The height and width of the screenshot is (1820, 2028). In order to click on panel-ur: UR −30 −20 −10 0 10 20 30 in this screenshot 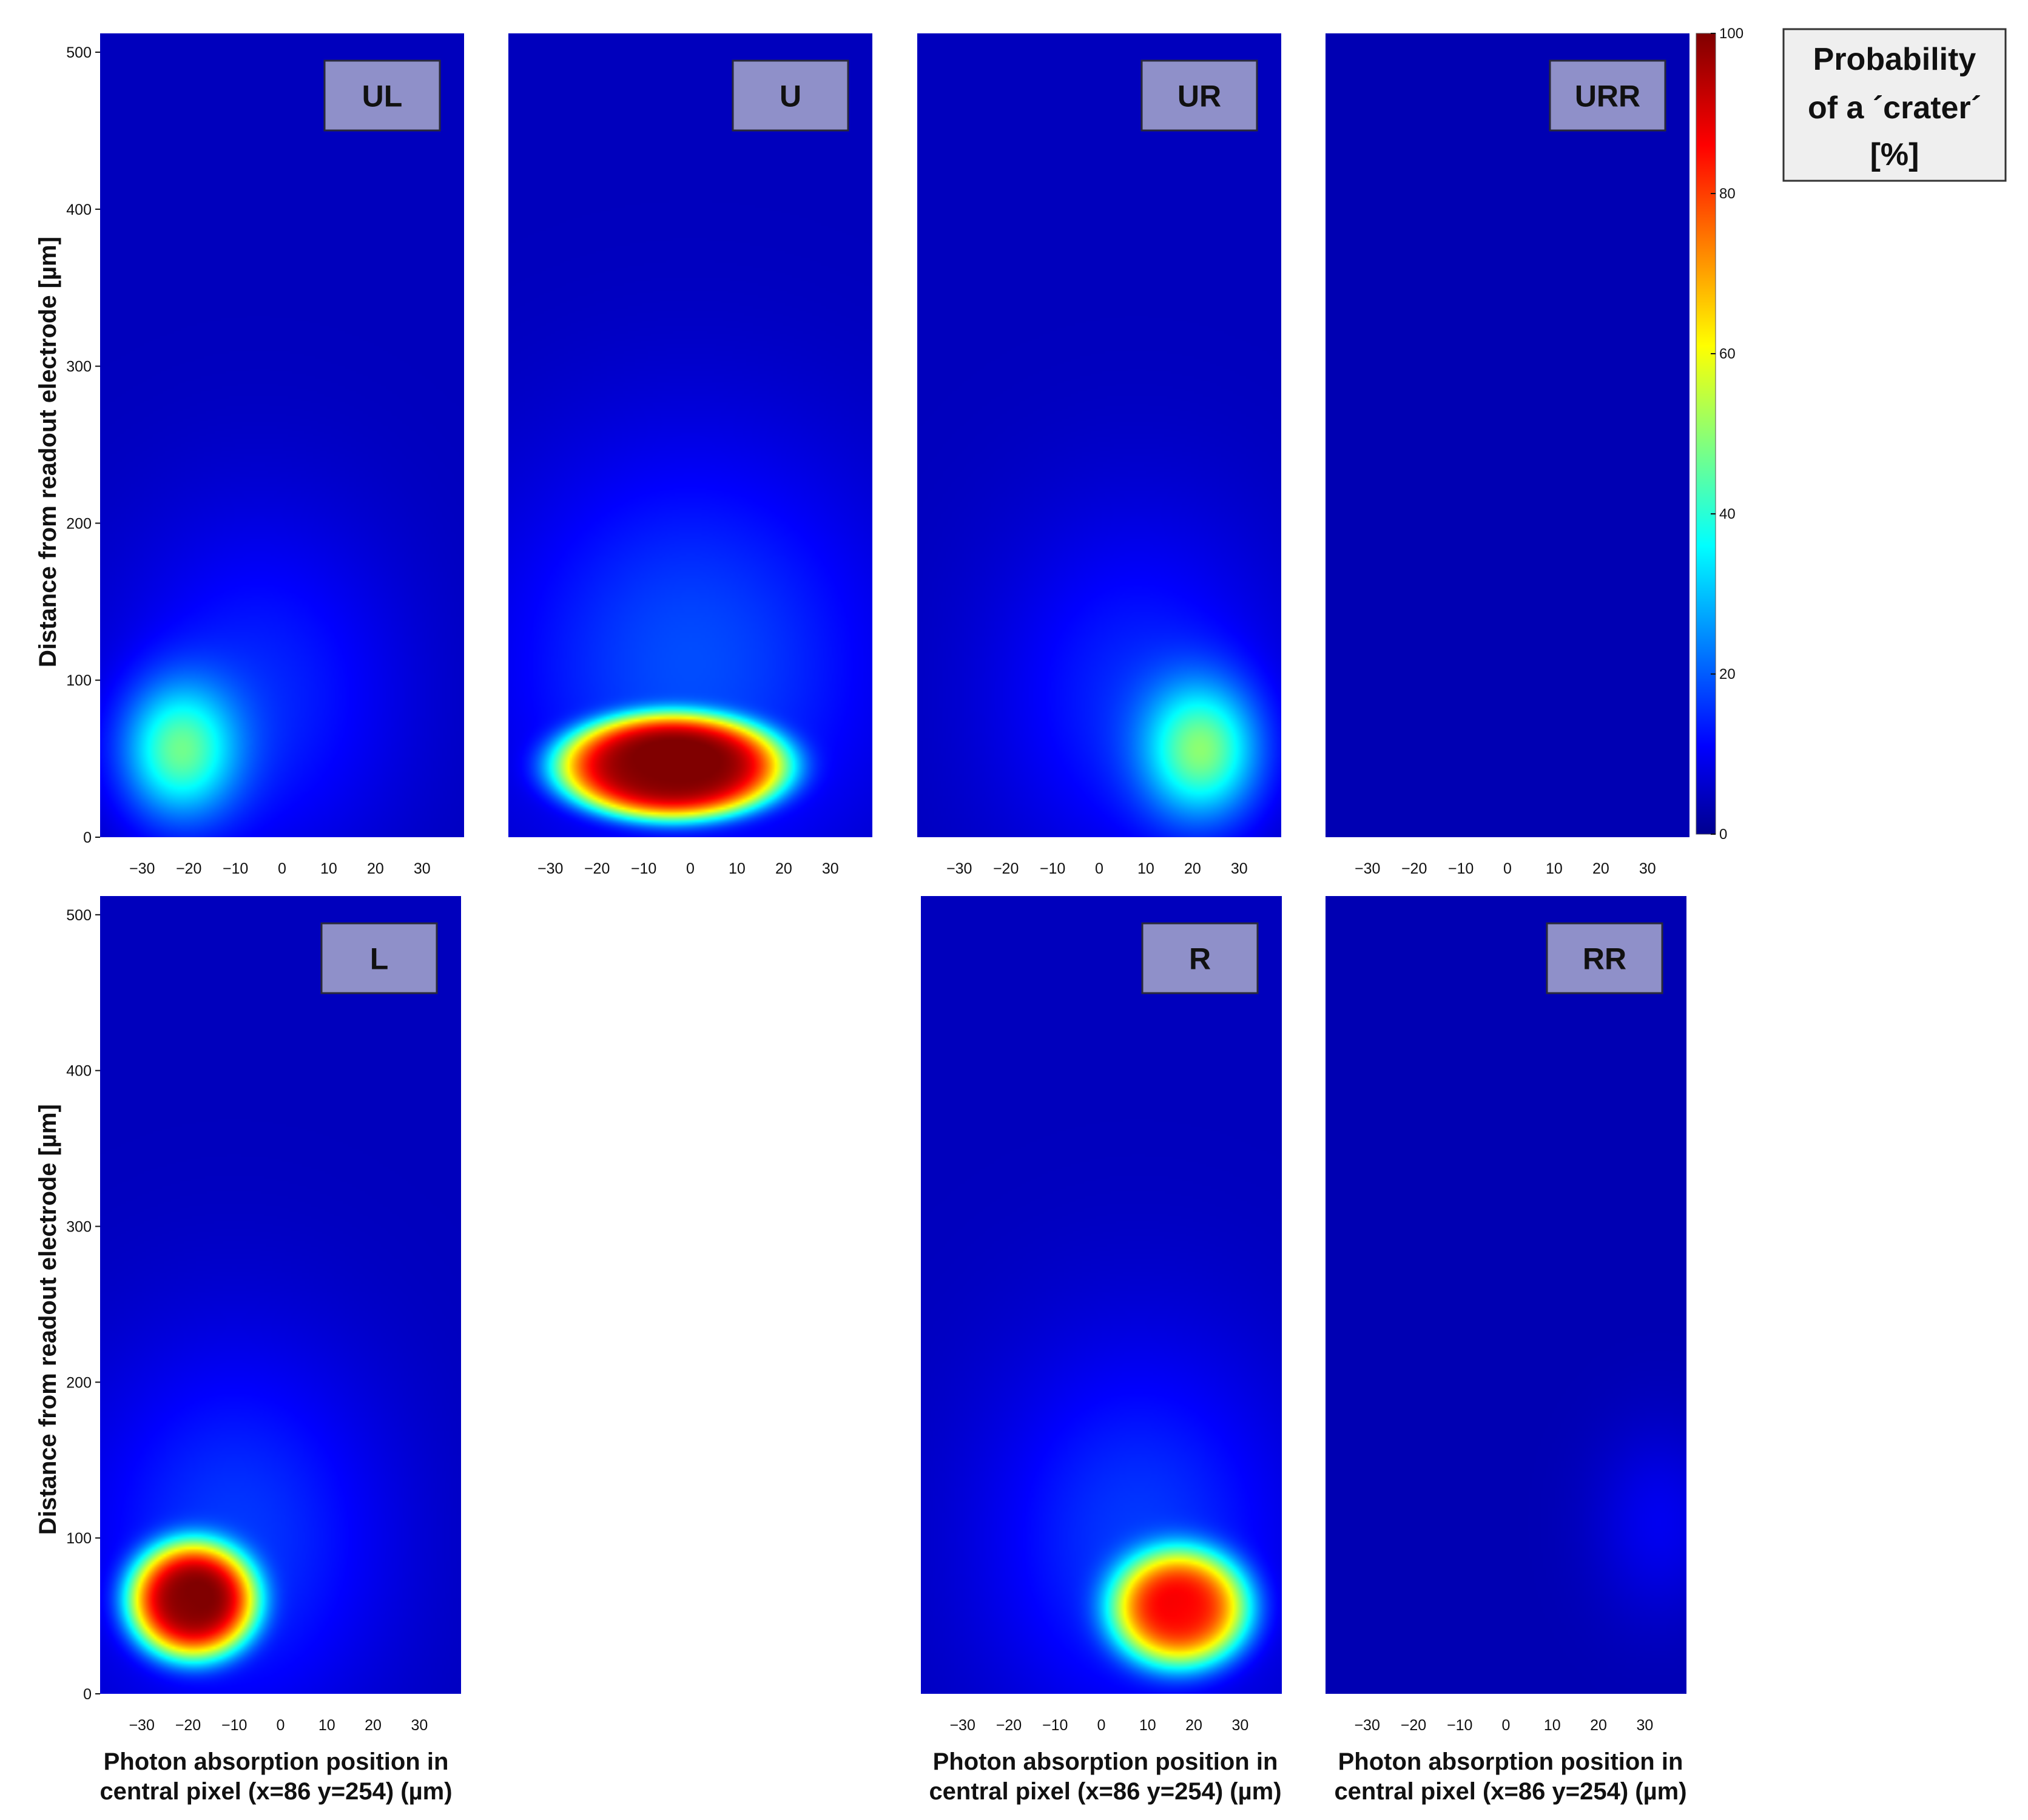, I will do `click(1099, 455)`.